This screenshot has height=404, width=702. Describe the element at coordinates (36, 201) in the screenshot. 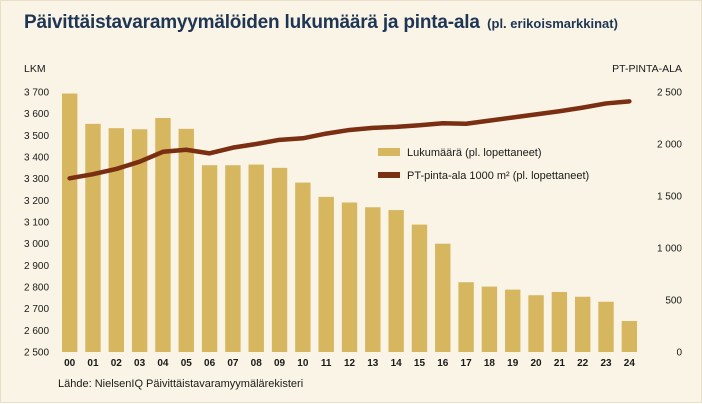

I see `left-tick-label: 3 200` at that location.